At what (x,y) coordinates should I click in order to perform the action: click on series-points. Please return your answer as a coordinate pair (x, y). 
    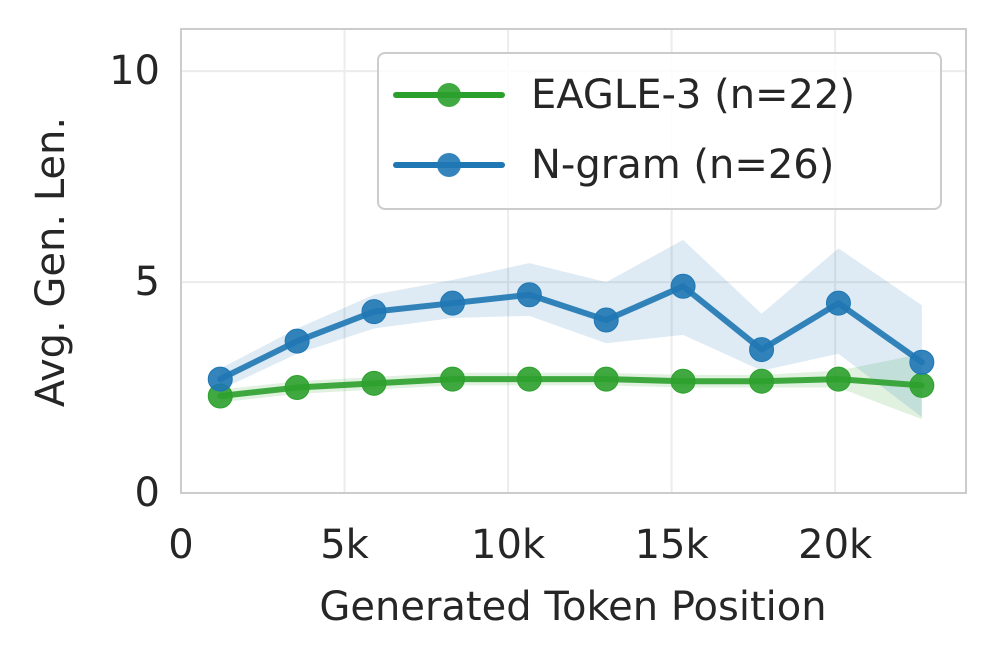
    Looking at the image, I should click on (571, 341).